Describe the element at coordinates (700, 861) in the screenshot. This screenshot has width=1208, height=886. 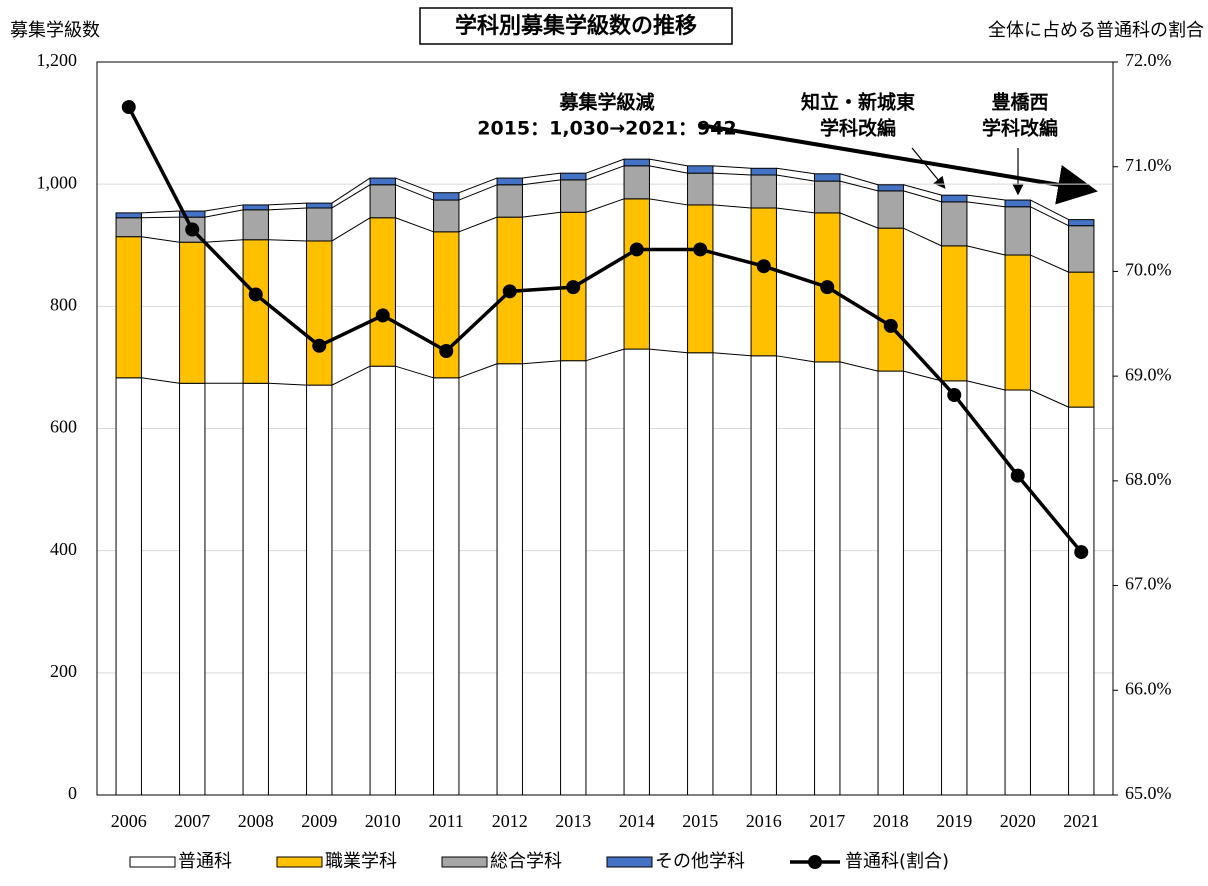
I see `legend-label: その他学科` at that location.